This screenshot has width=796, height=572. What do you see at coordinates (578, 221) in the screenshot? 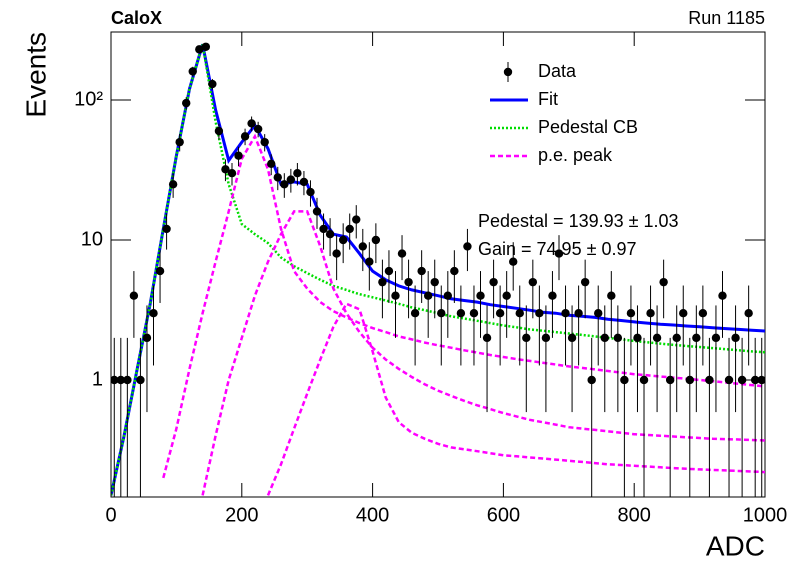
I see `annotation: Pedestal = 139.93 ± 1.03` at bounding box center [578, 221].